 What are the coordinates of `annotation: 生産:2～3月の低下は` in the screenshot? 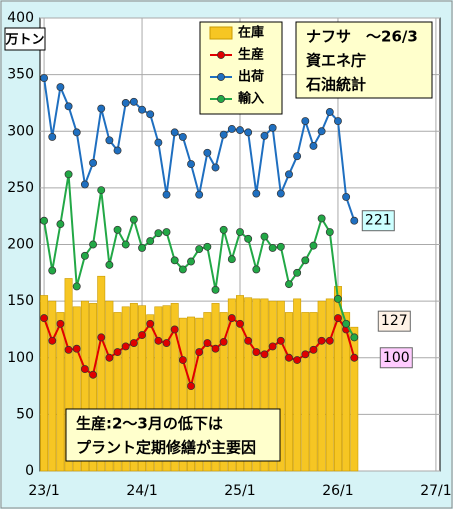 It's located at (149, 424).